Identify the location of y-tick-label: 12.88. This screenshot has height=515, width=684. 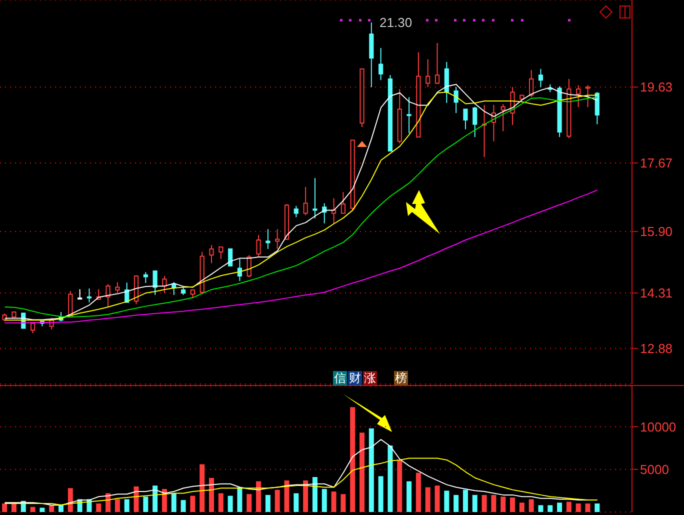
(656, 348).